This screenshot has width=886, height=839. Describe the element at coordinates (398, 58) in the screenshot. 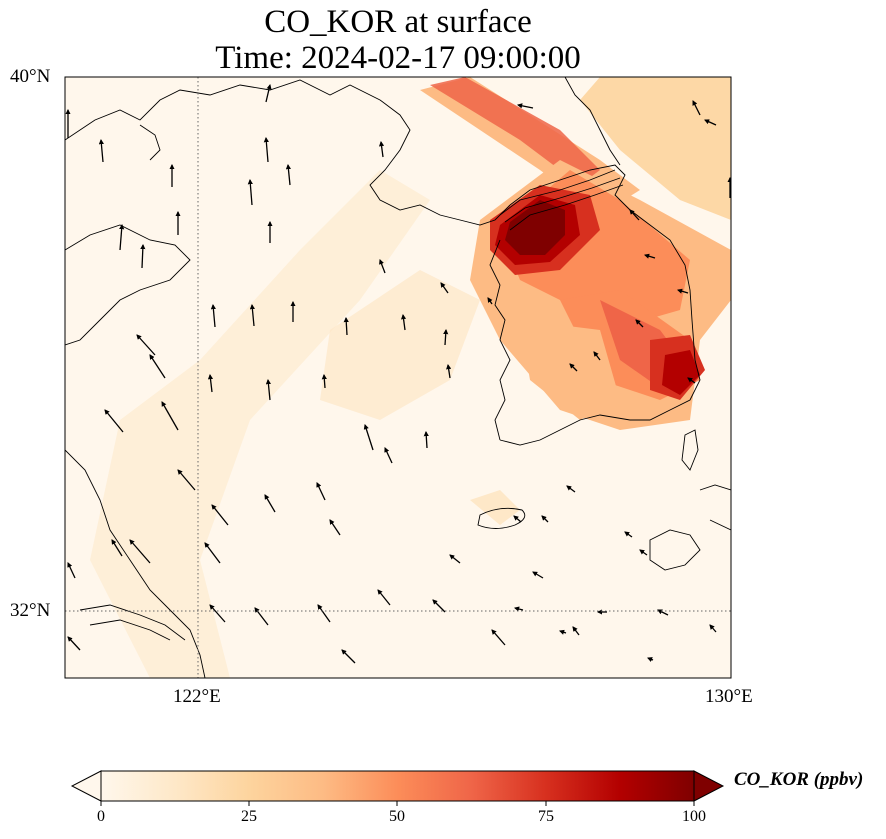

I see `chart-title-line2: Time: 2024-02-17 09:00:00` at that location.